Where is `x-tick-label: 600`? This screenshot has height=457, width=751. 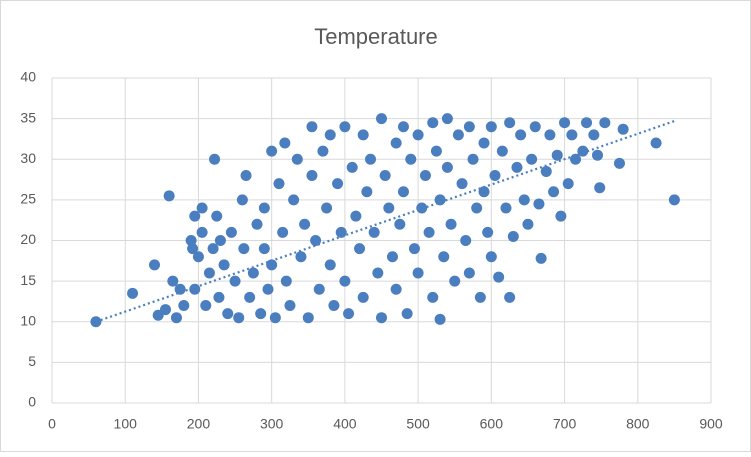
x-tick-label: 600 is located at coordinates (492, 424).